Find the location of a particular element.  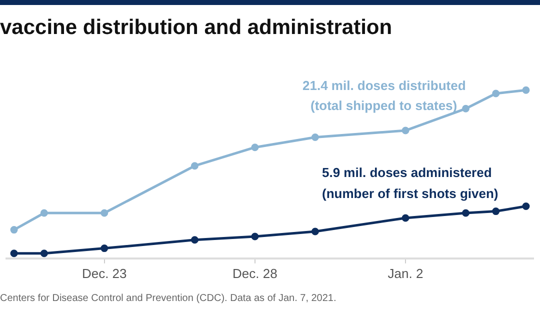

text: Centers for Disease Control and Prevention (CDC). Data as of Jan. 7, 2021. is located at coordinates (168, 298).